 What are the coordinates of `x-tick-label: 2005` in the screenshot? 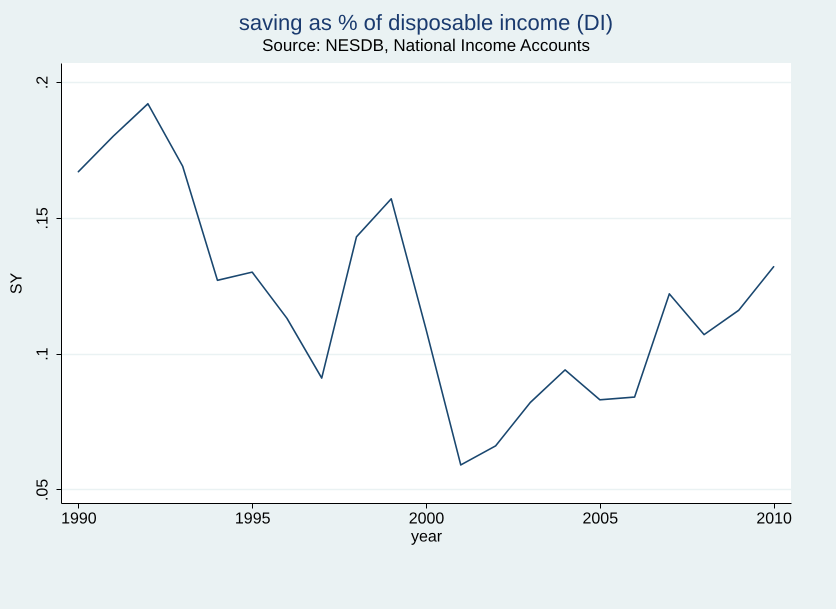 It's located at (600, 519).